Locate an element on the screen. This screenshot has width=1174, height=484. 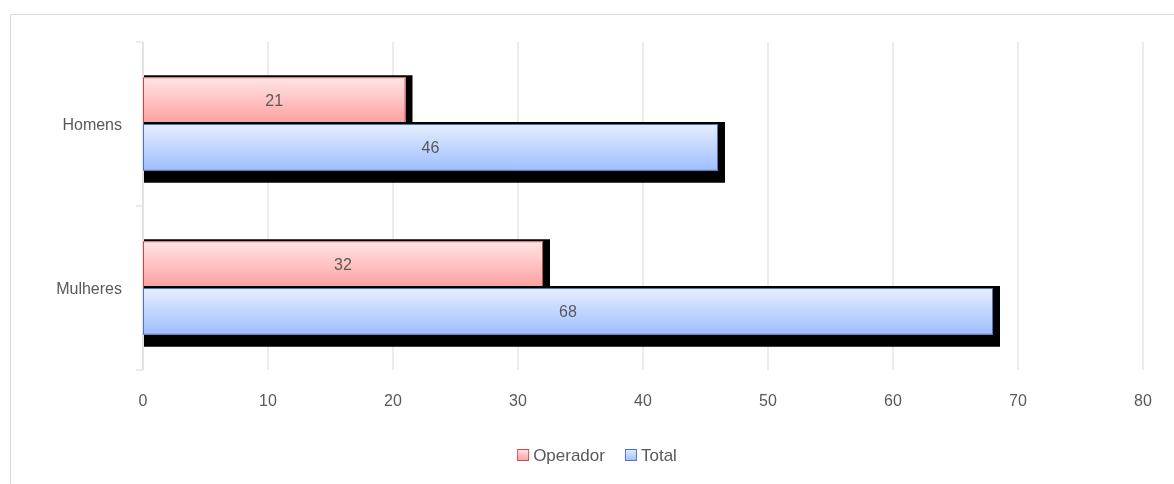
x-tick-label: 60 is located at coordinates (893, 400).